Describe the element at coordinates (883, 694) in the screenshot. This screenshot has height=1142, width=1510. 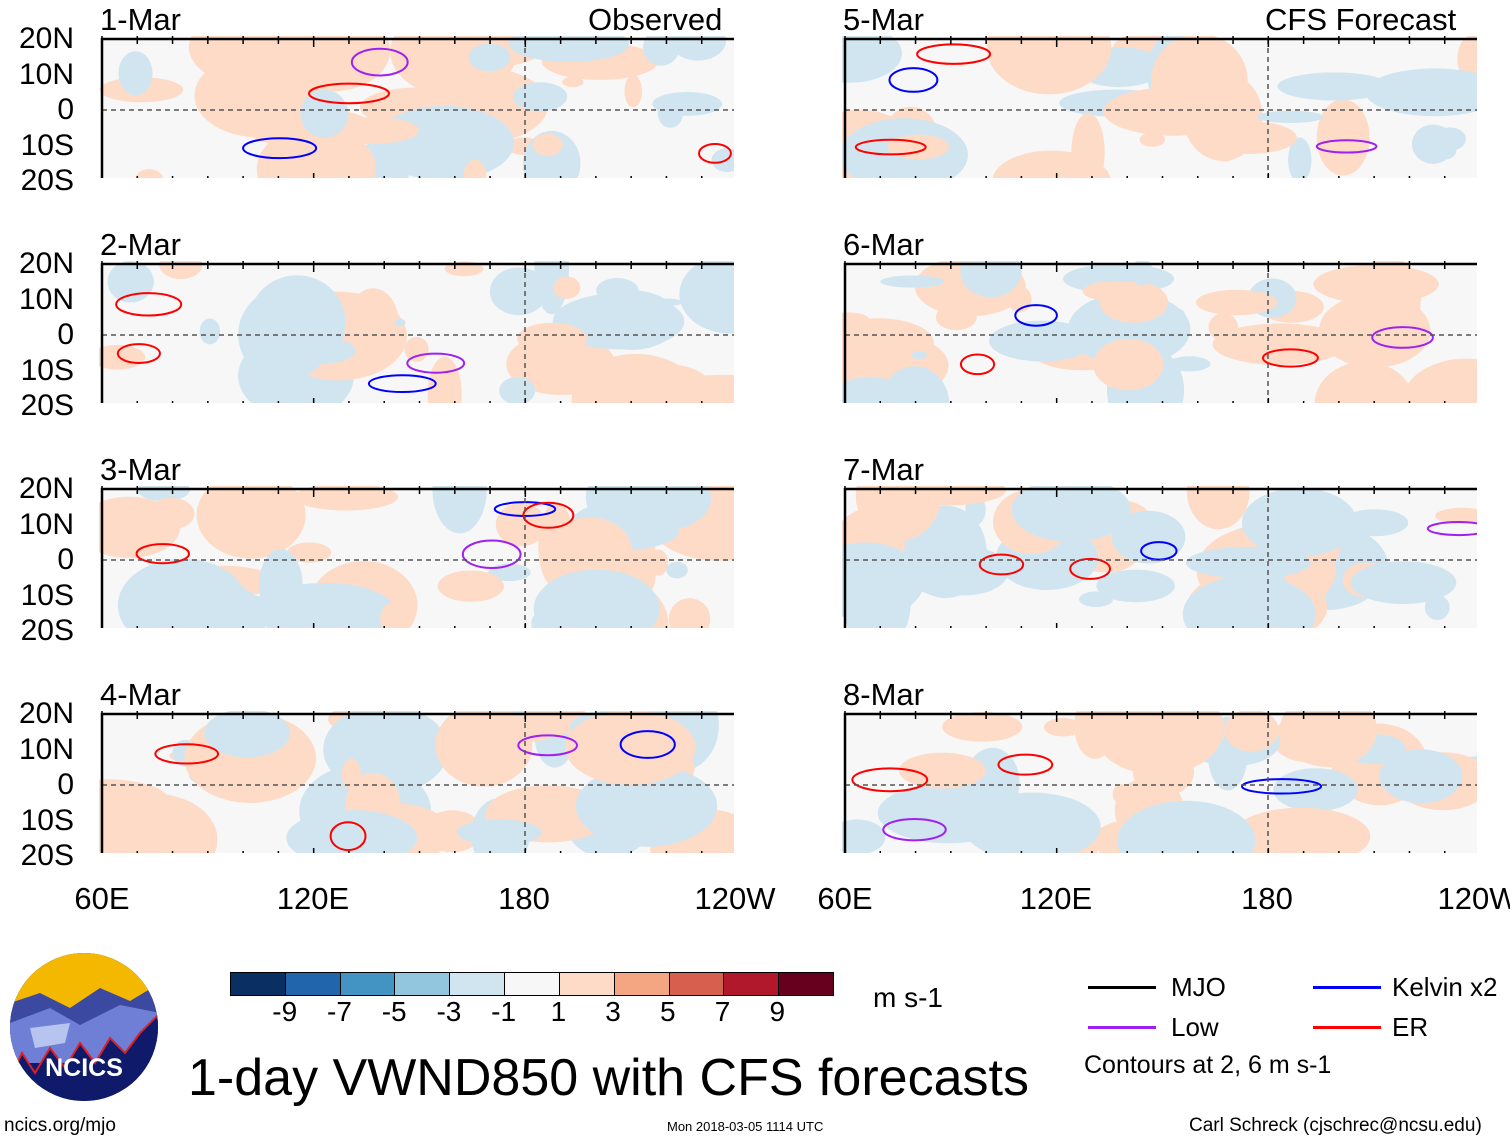
I see `panel-date: 8-Mar` at that location.